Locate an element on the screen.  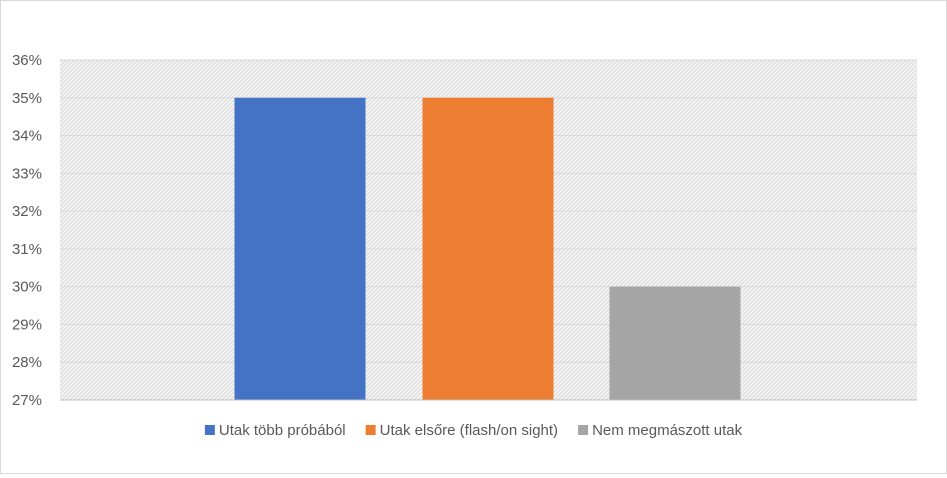
y-tick-label: 31% is located at coordinates (27, 249).